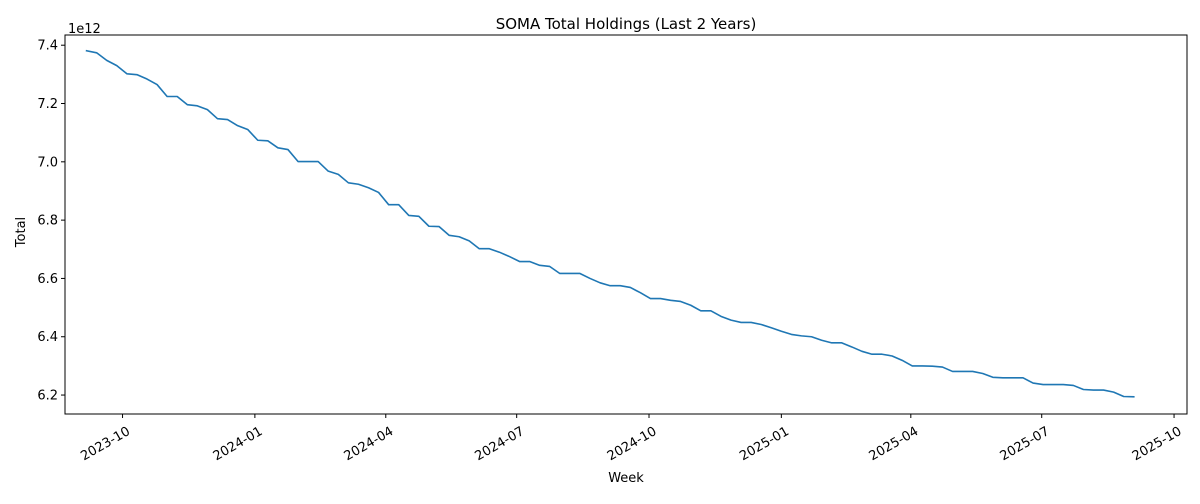 The width and height of the screenshot is (1200, 504). Describe the element at coordinates (626, 478) in the screenshot. I see `x-axis-label: Week` at that location.